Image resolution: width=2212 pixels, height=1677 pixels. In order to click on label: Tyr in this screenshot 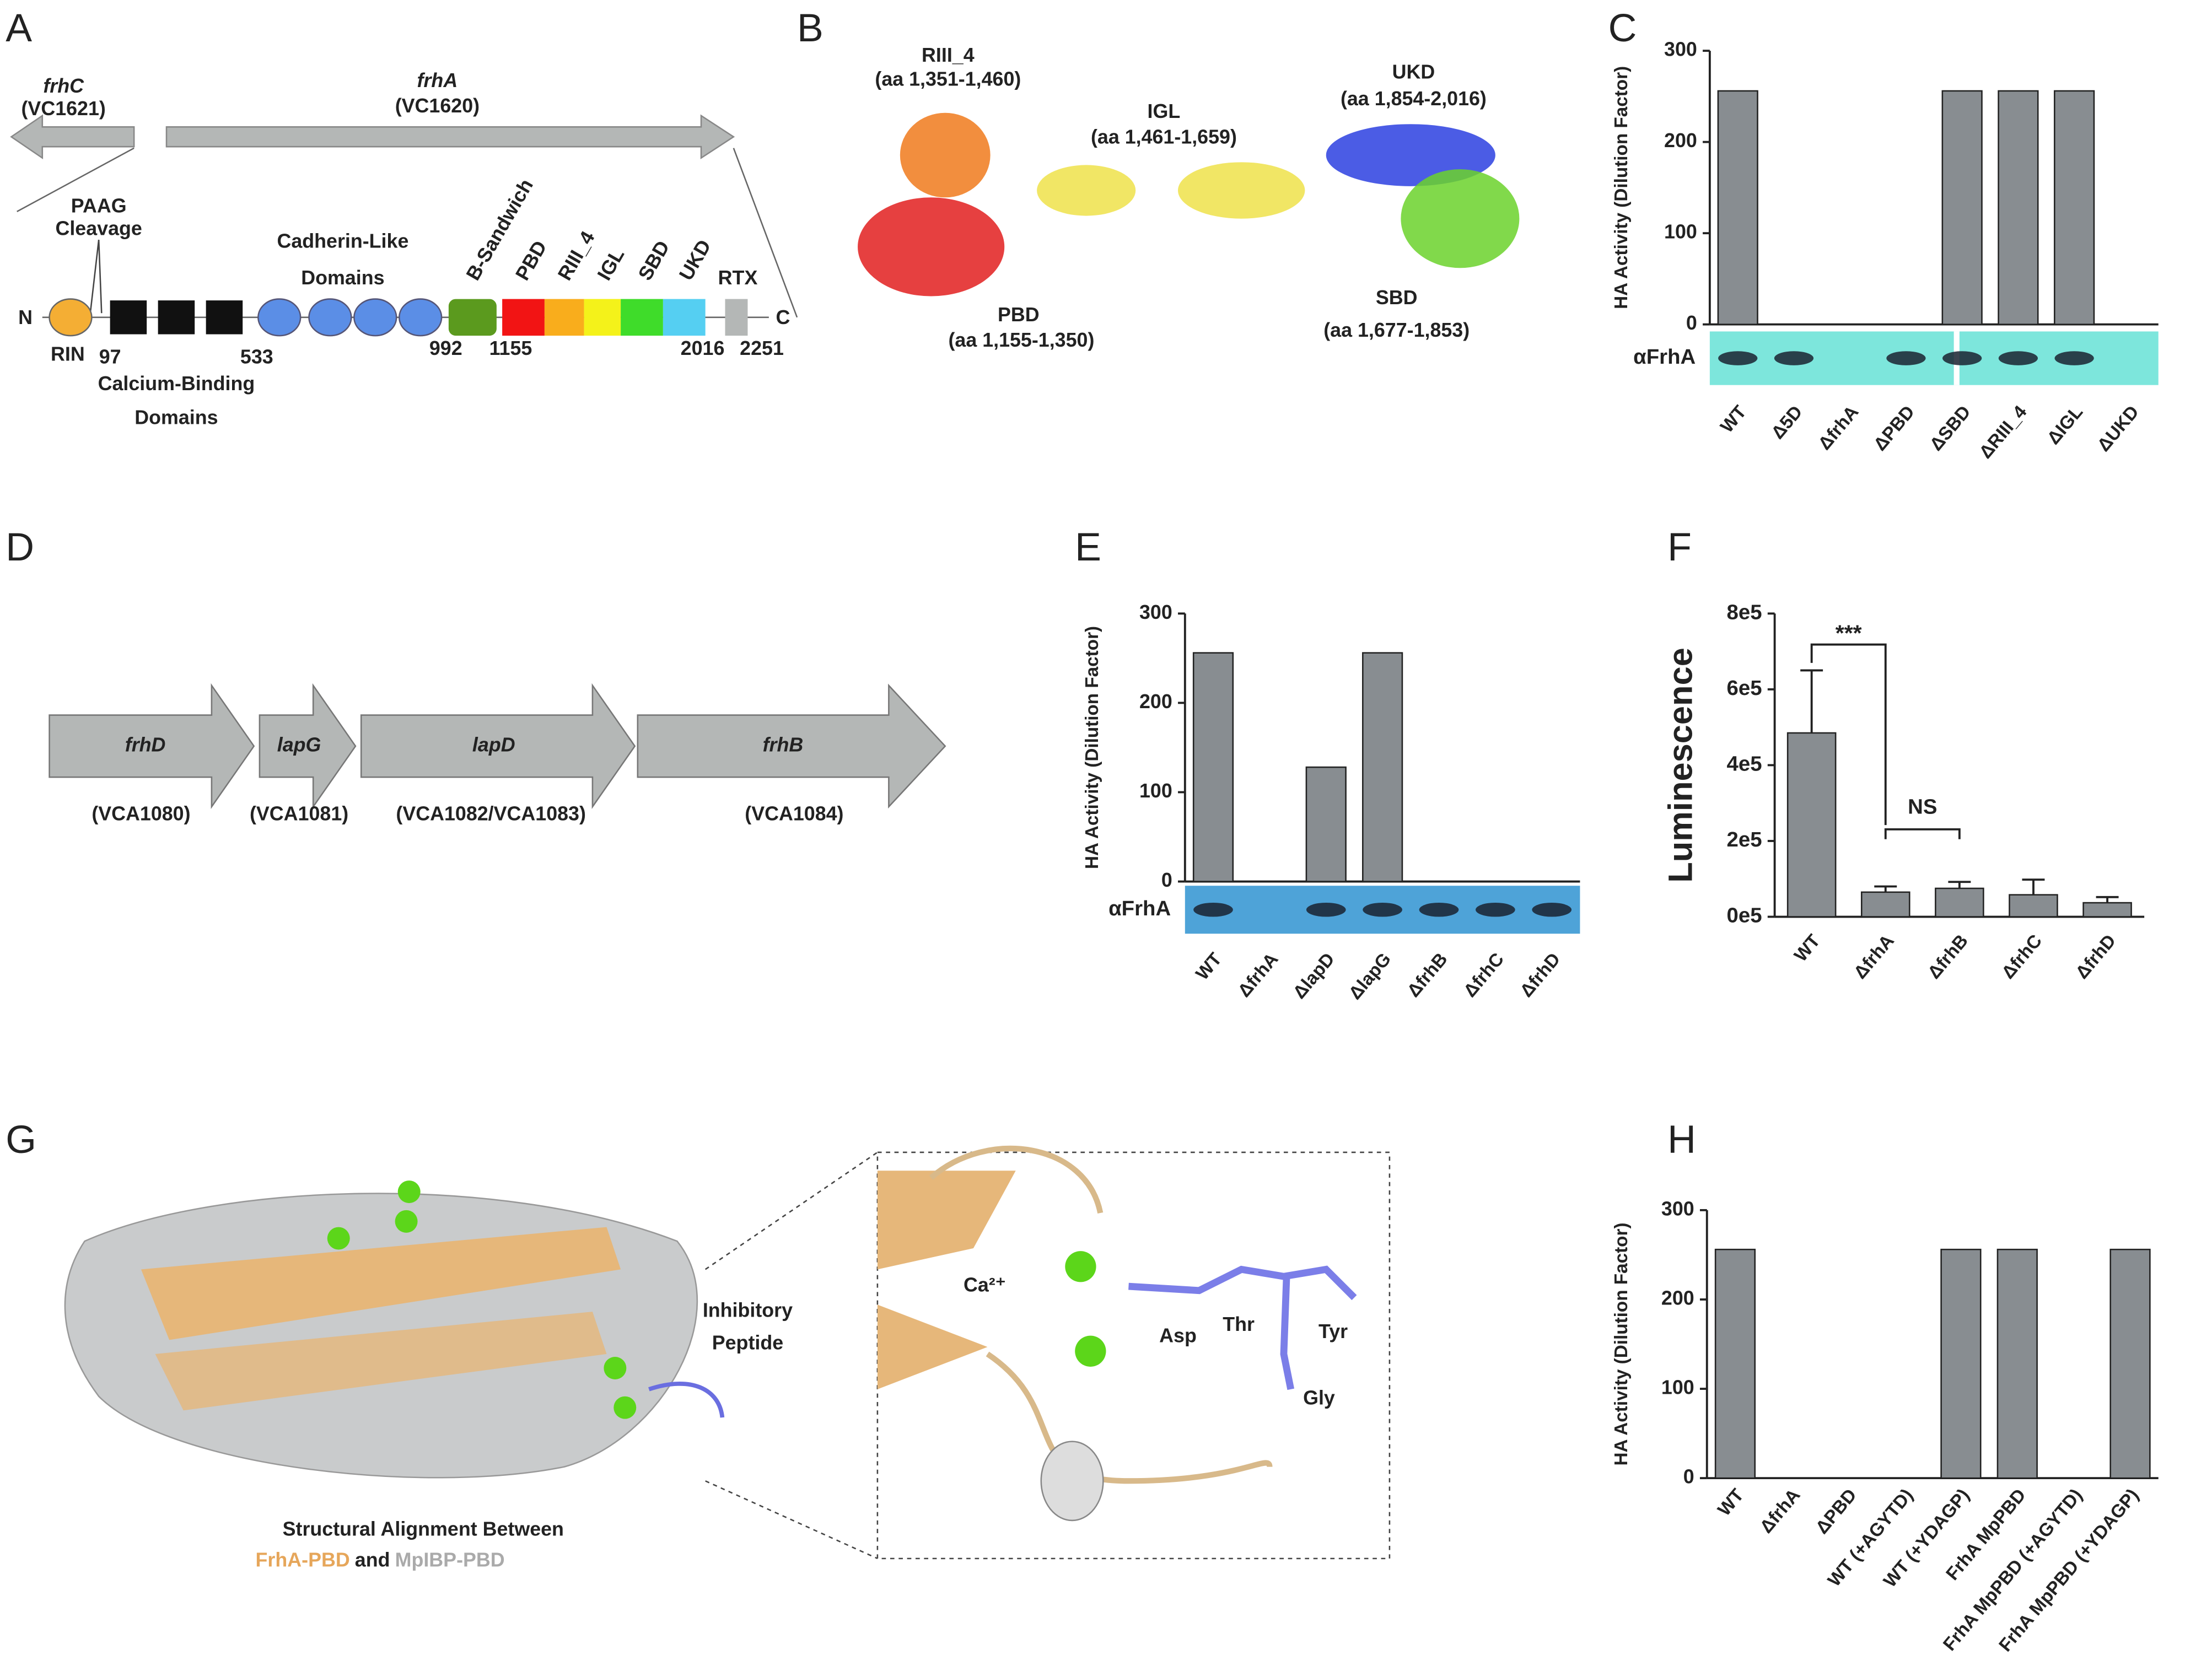, I will do `click(1333, 1331)`.